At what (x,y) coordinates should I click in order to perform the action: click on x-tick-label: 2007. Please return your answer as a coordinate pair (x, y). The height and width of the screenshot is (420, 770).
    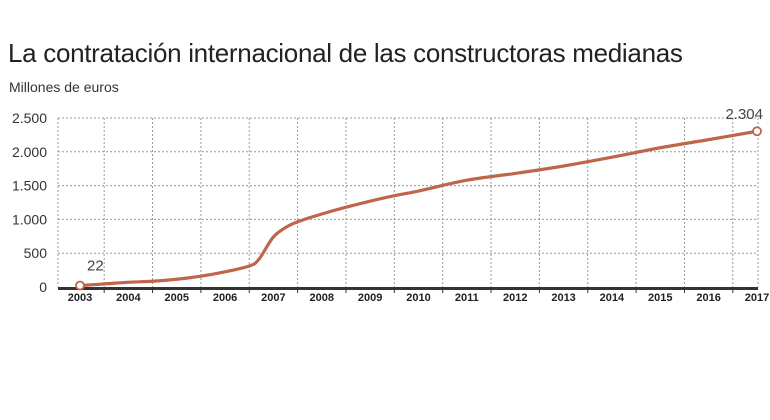
    Looking at the image, I should click on (273, 298).